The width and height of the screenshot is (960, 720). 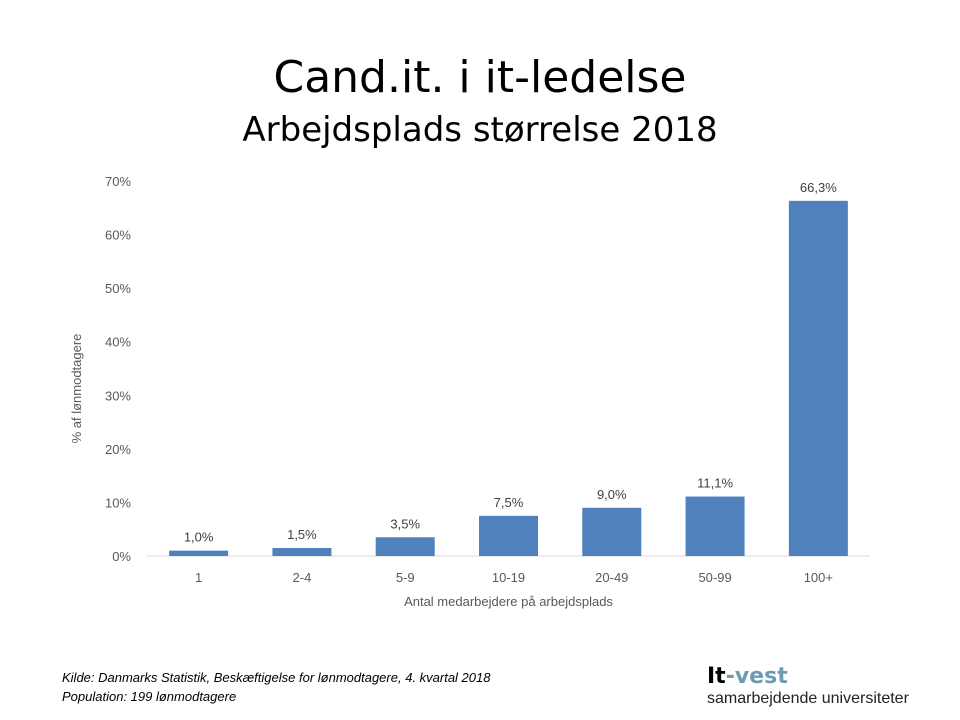 What do you see at coordinates (118, 288) in the screenshot?
I see `y-tick-label: 50%` at bounding box center [118, 288].